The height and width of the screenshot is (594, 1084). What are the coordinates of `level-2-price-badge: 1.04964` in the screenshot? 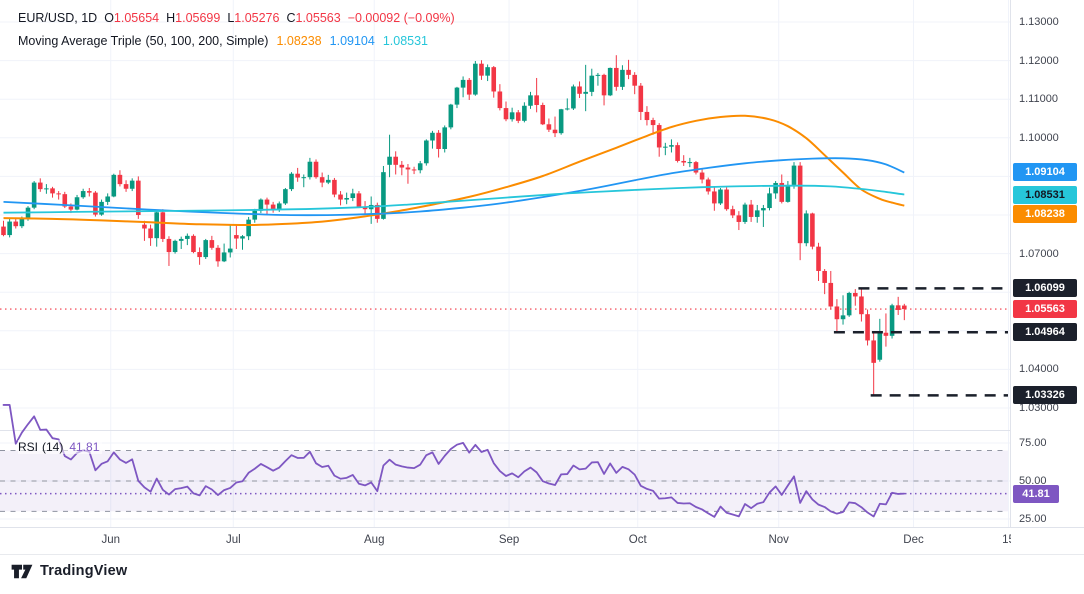 It's located at (1045, 332).